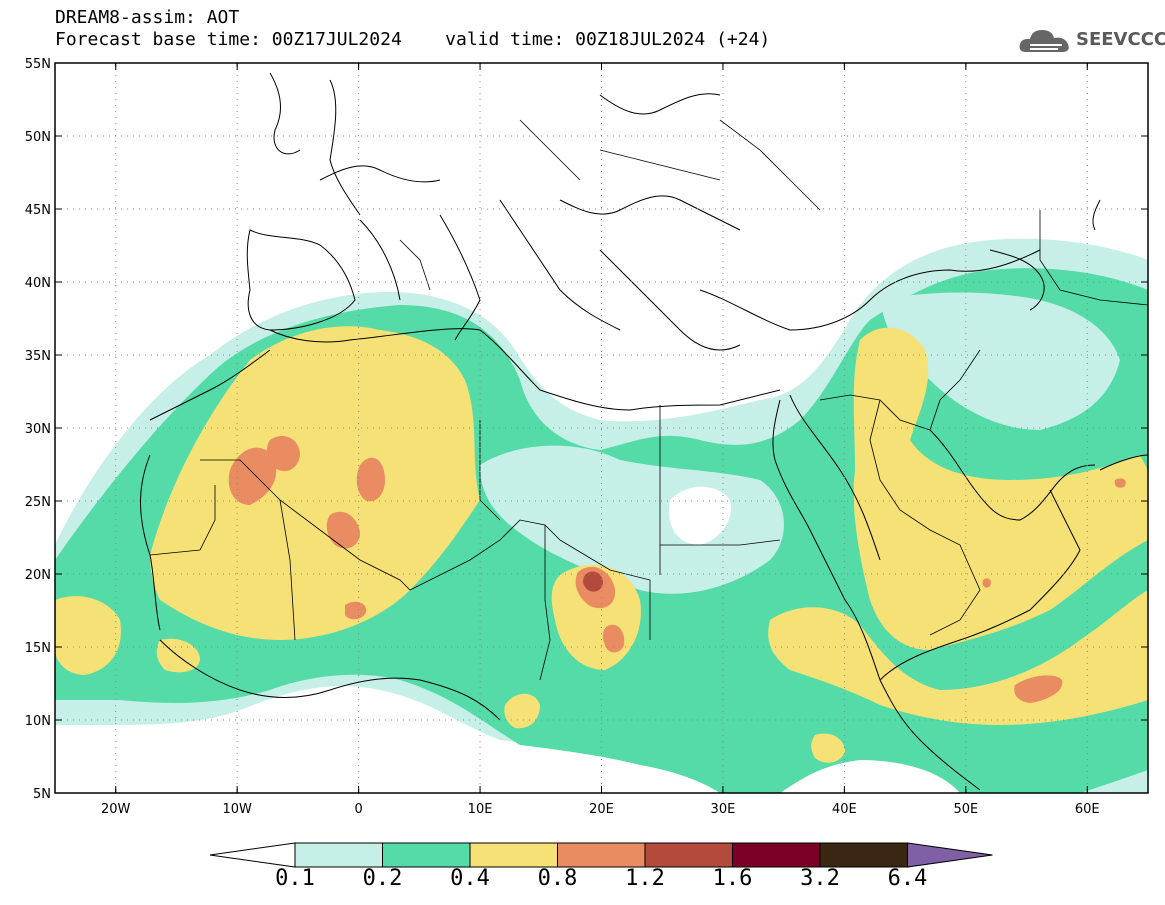  Describe the element at coordinates (844, 809) in the screenshot. I see `longitude-label: 40E` at that location.